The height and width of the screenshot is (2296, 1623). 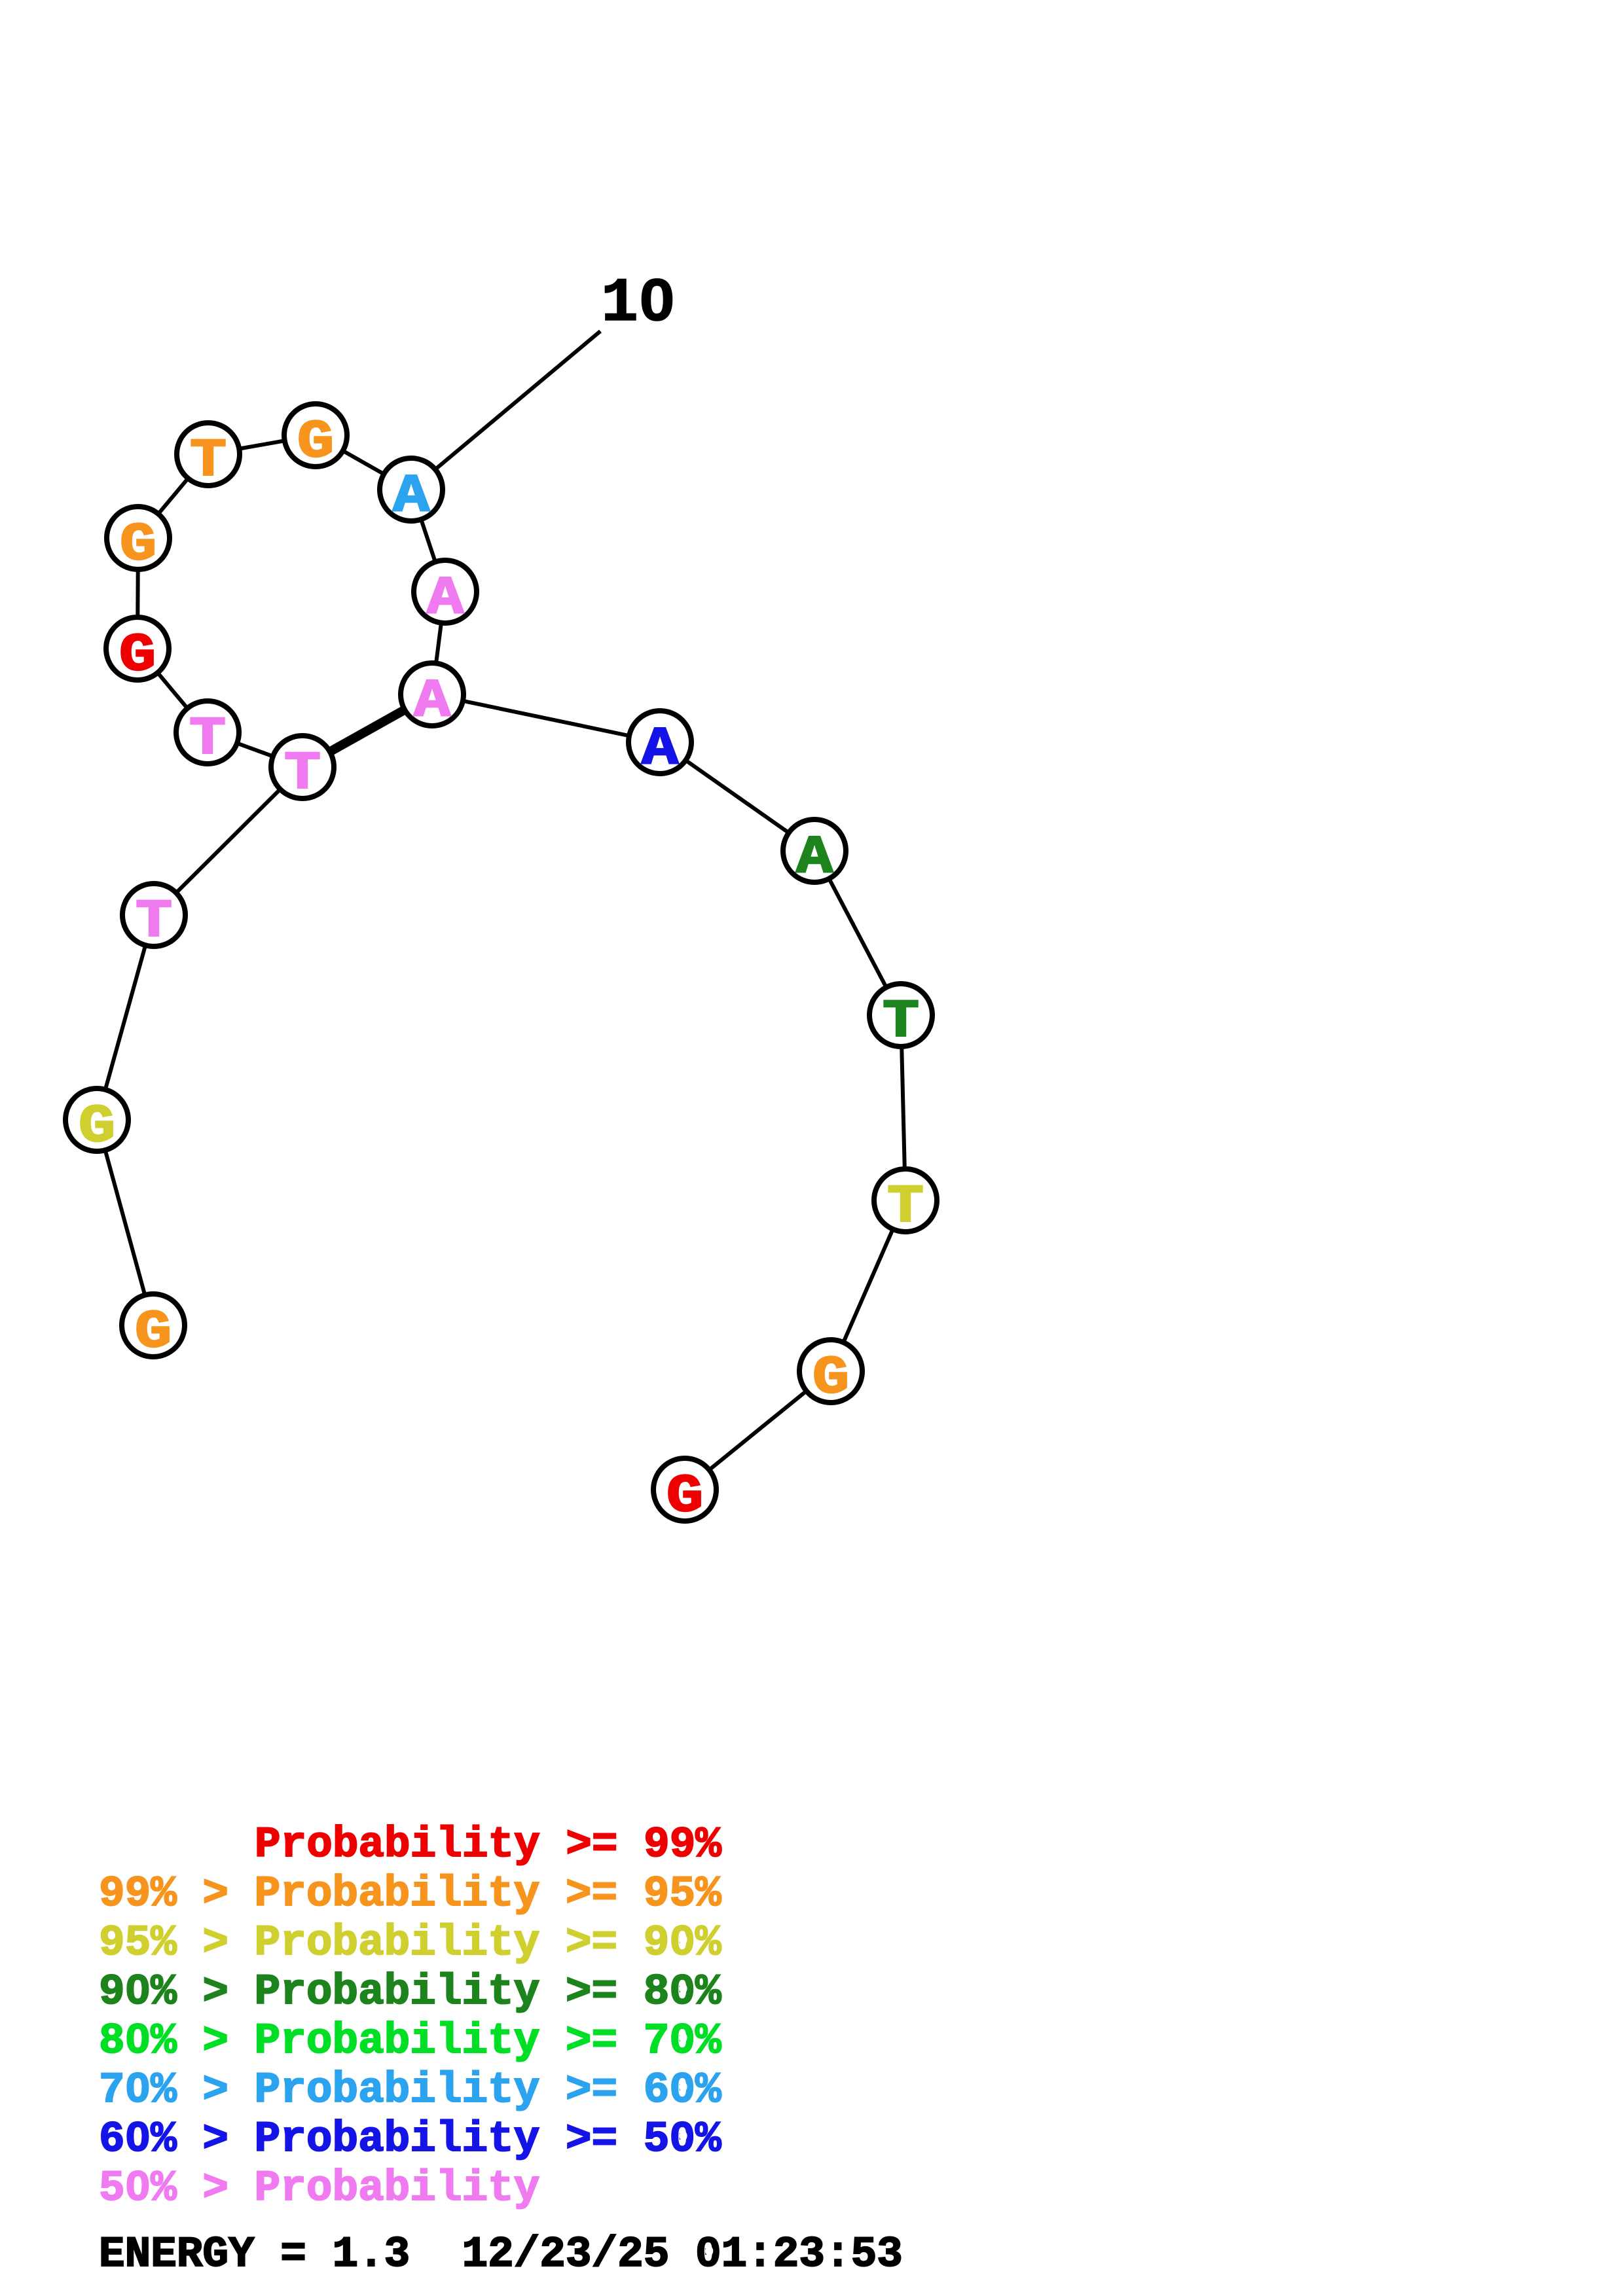 What do you see at coordinates (488, 1844) in the screenshot?
I see `svg-text: Probability >= 99%` at bounding box center [488, 1844].